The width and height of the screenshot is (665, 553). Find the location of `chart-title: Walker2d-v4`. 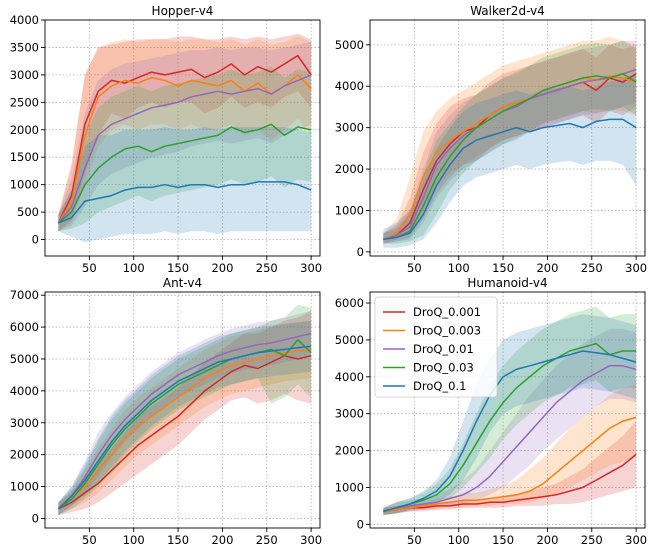

chart-title: Walker2d-v4 is located at coordinates (507, 11).